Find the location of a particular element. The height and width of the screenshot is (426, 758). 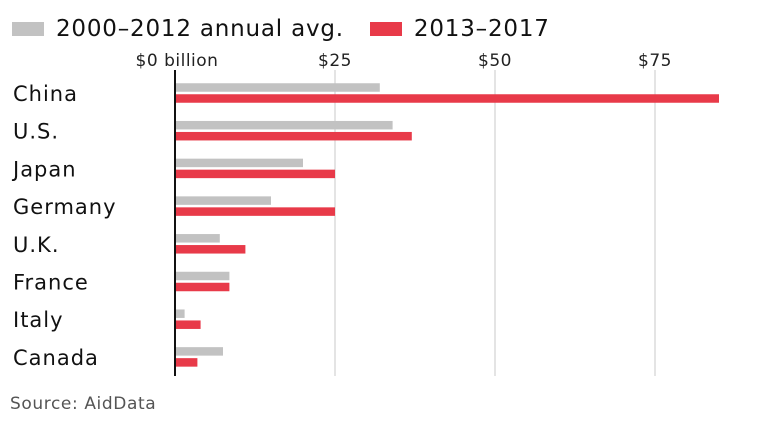

x-tick-label-2: $50 is located at coordinates (495, 61).